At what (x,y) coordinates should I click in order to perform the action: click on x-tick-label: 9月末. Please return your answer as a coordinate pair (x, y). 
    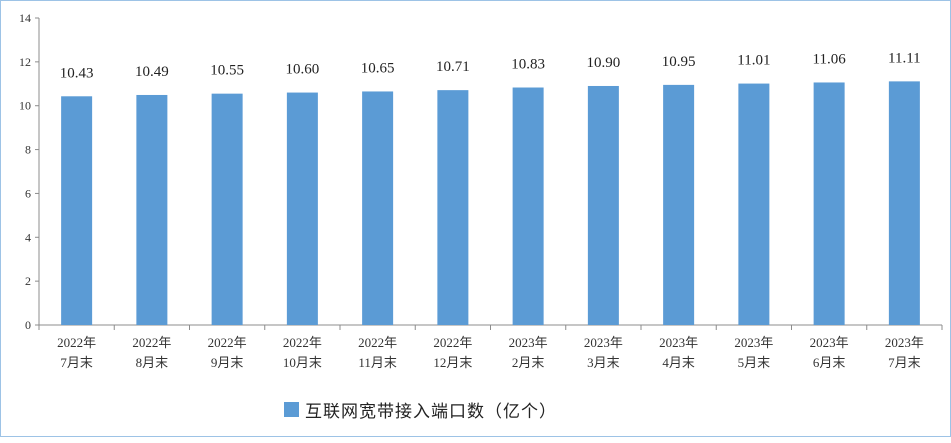
    Looking at the image, I should click on (227, 362).